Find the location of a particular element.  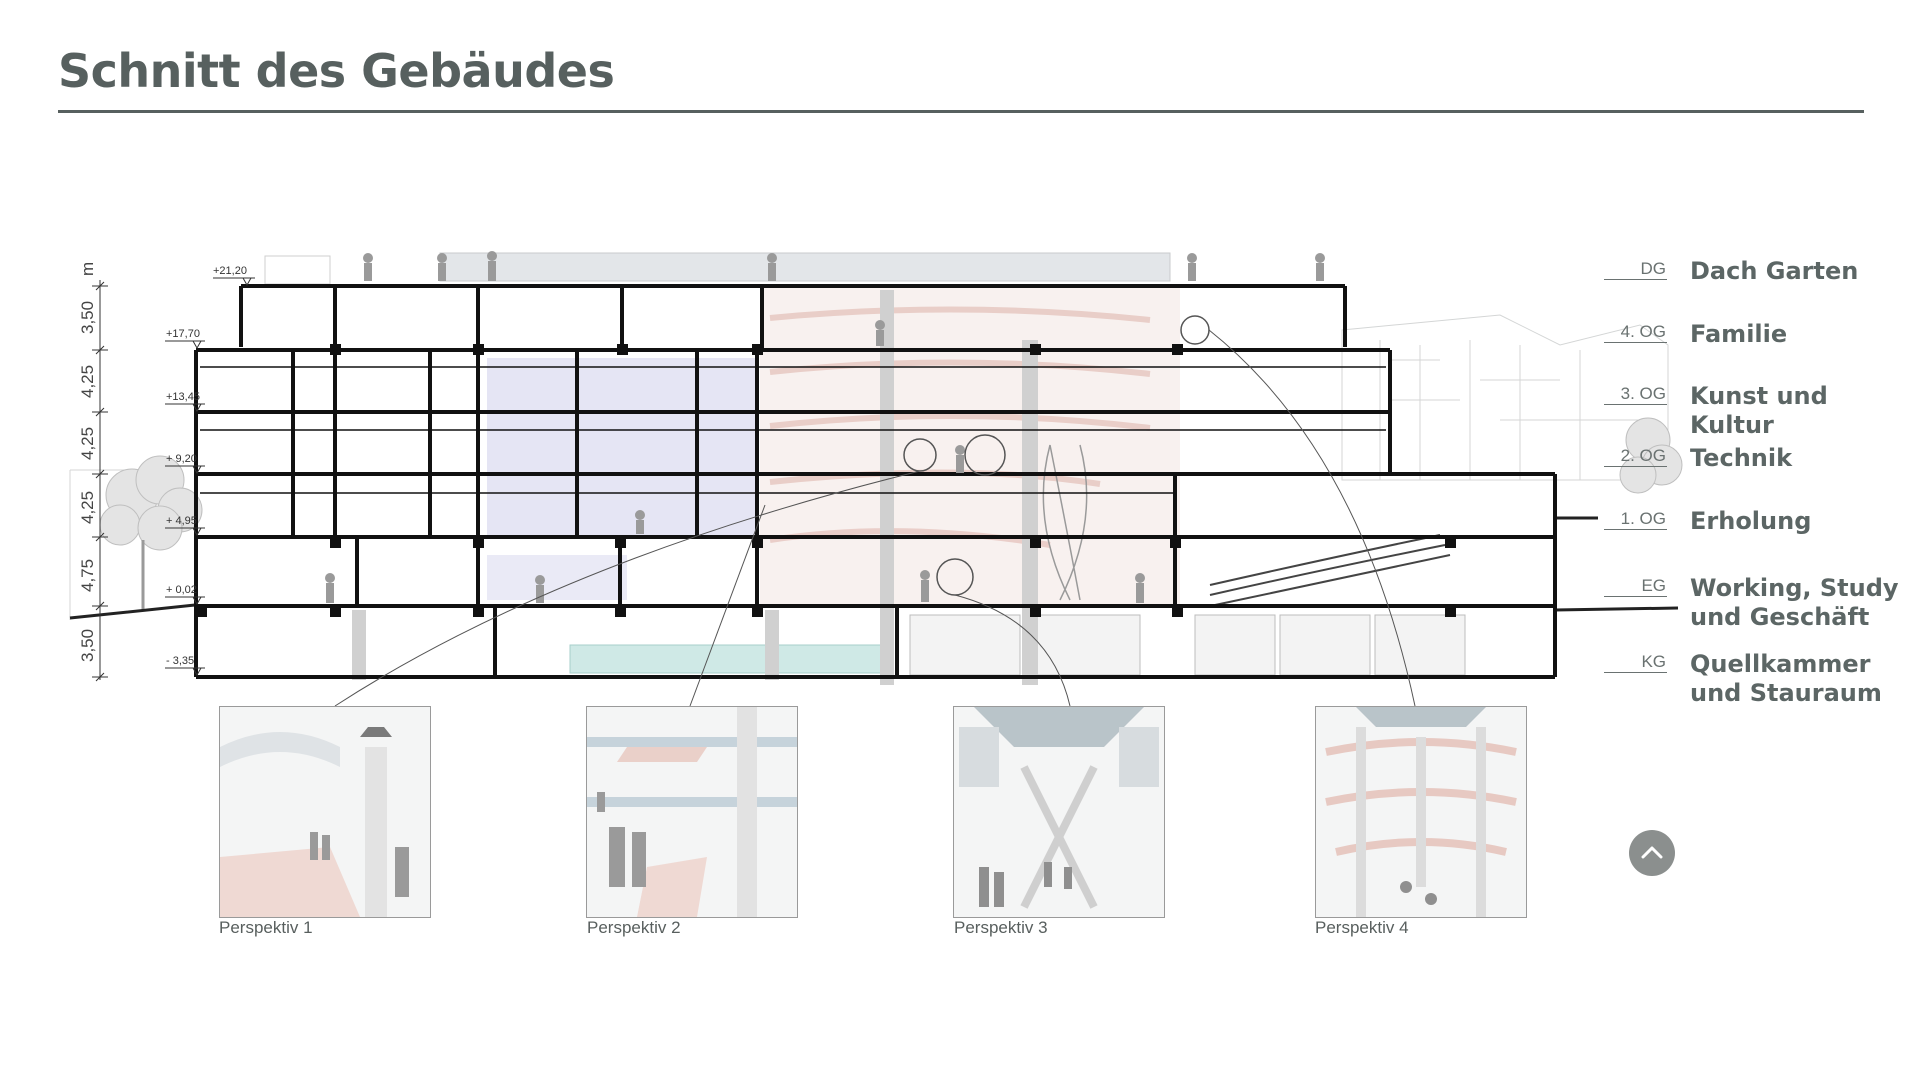

floor-row-dg: DG Dach Garten is located at coordinates (1748, 278).